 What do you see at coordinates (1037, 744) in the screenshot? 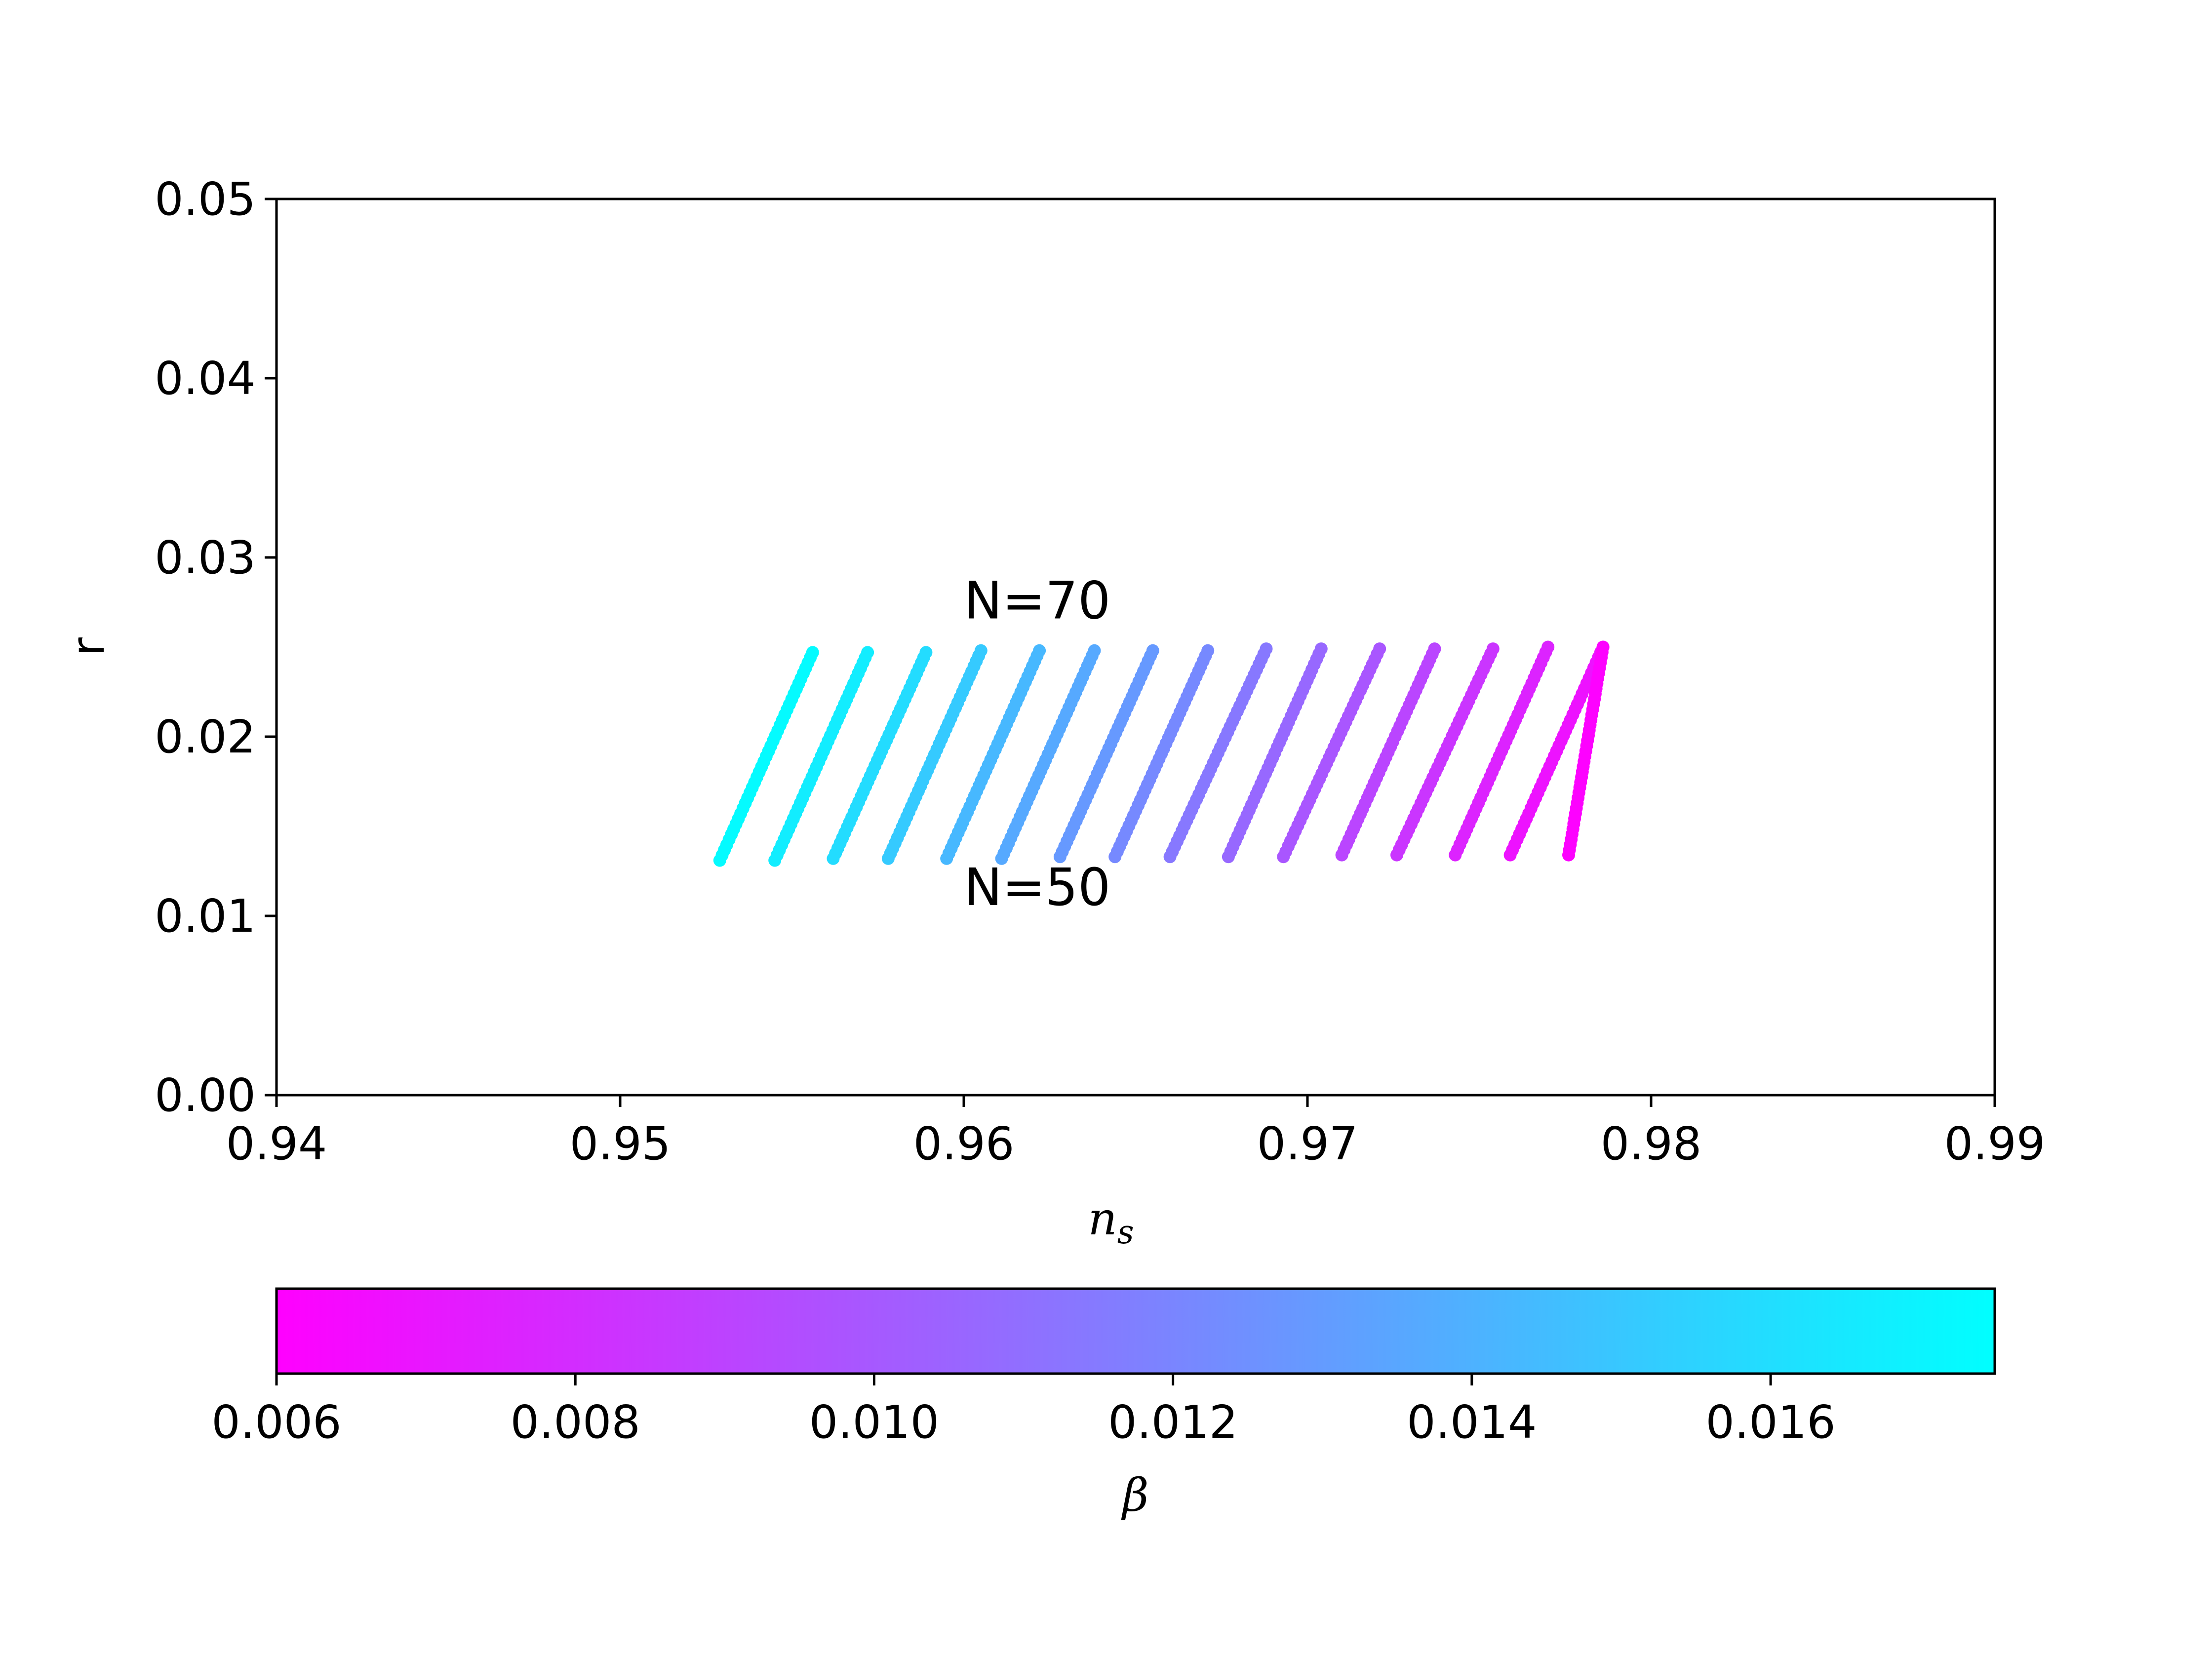
I see `annotations: N=70 N=50` at bounding box center [1037, 744].